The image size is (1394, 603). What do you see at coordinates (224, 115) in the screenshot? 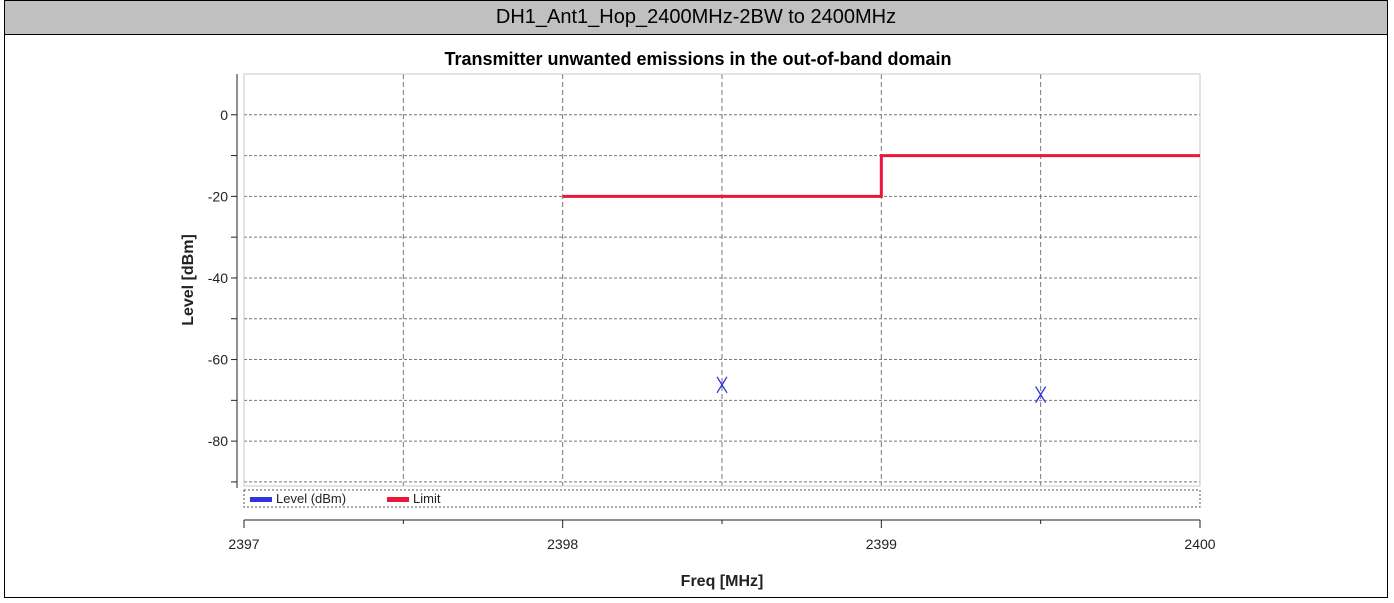
I see `y-tick-label: 0` at bounding box center [224, 115].